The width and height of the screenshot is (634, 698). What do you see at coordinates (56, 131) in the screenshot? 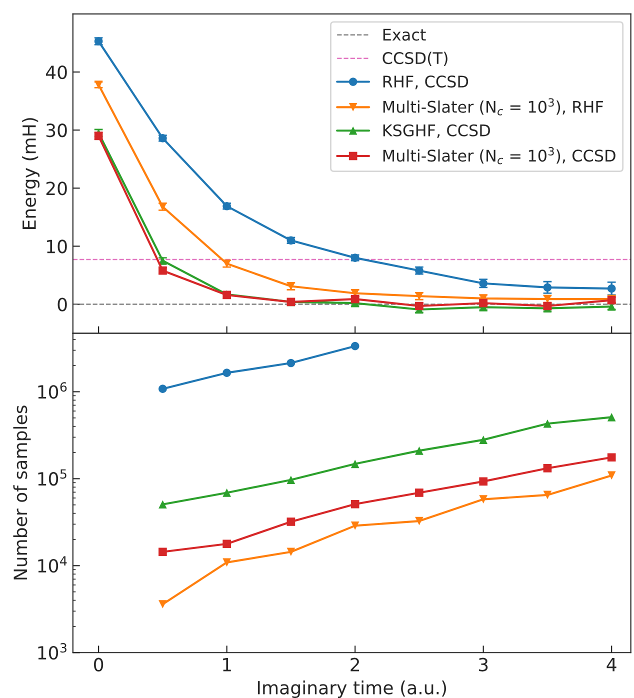
I see `y-tick-label: 30` at bounding box center [56, 131].